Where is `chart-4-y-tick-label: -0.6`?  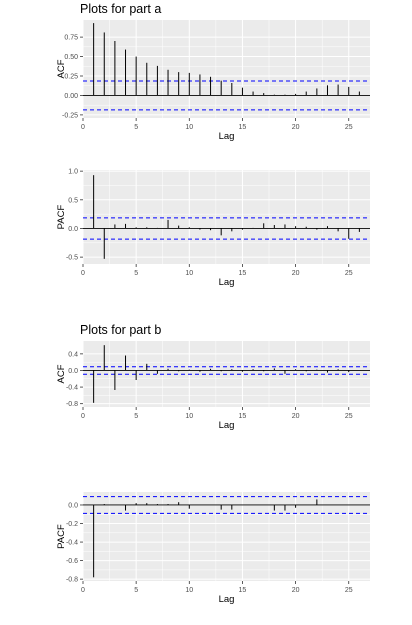
chart-4-y-tick-label: -0.6 is located at coordinates (72, 561).